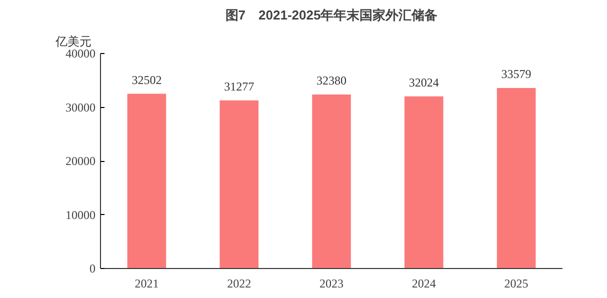  Describe the element at coordinates (331, 15) in the screenshot. I see `chart-title: 图7 2021-2025年年末国家外汇储备` at that location.